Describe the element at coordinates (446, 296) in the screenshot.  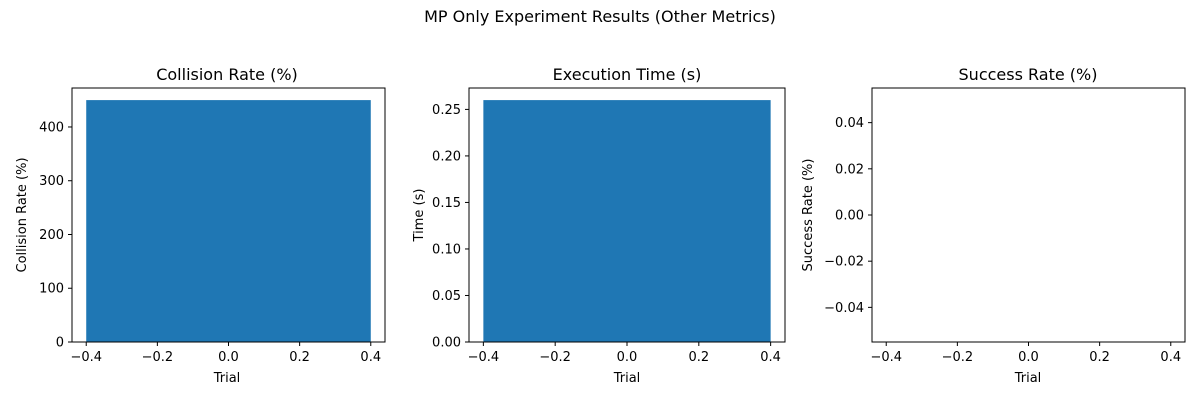
I see `y-tick-label: 0.05` at that location.